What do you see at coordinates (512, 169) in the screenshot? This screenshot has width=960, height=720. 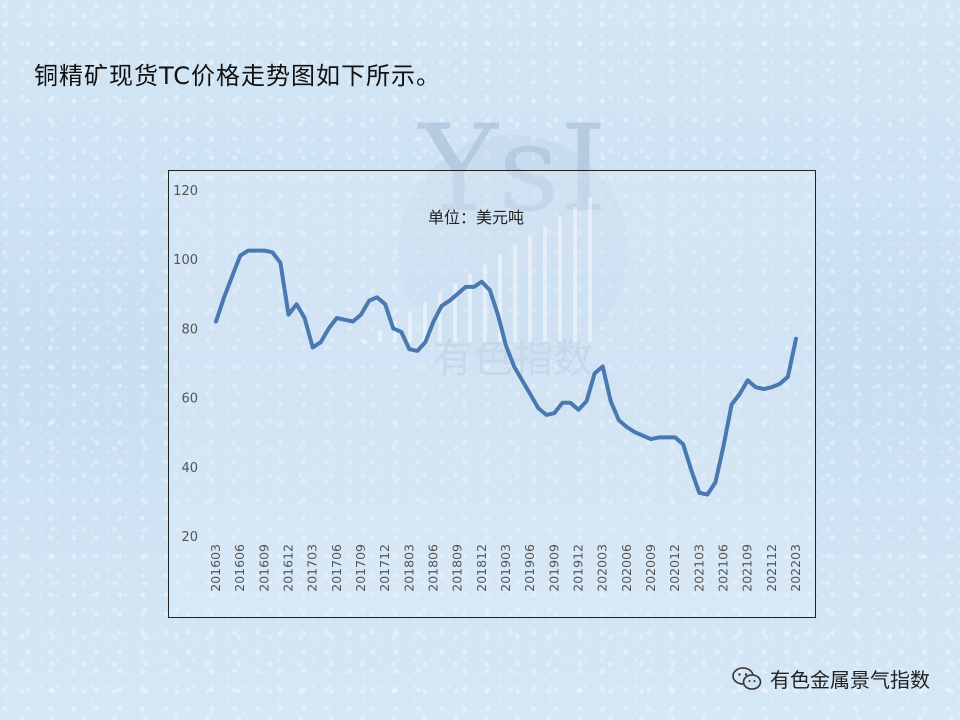 I see `watermark-logo-text: YsI` at bounding box center [512, 169].